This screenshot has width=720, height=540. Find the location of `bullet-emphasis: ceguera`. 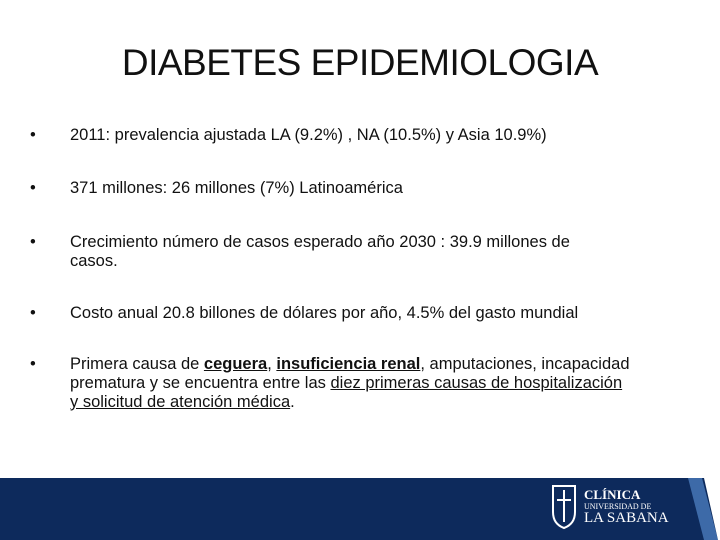

bullet-emphasis: ceguera is located at coordinates (235, 364).